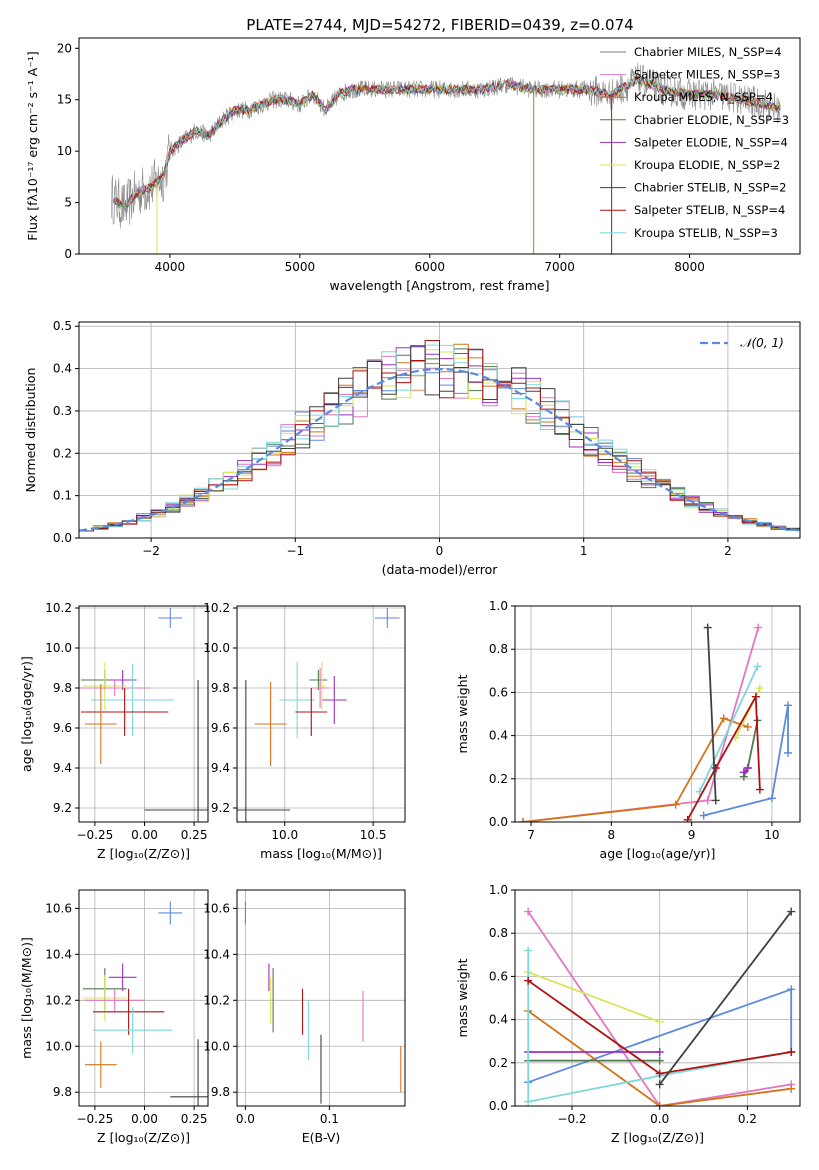  I want to click on x-axis-label: Z [log₁₀(Z/Z⊙)], so click(143, 1137).